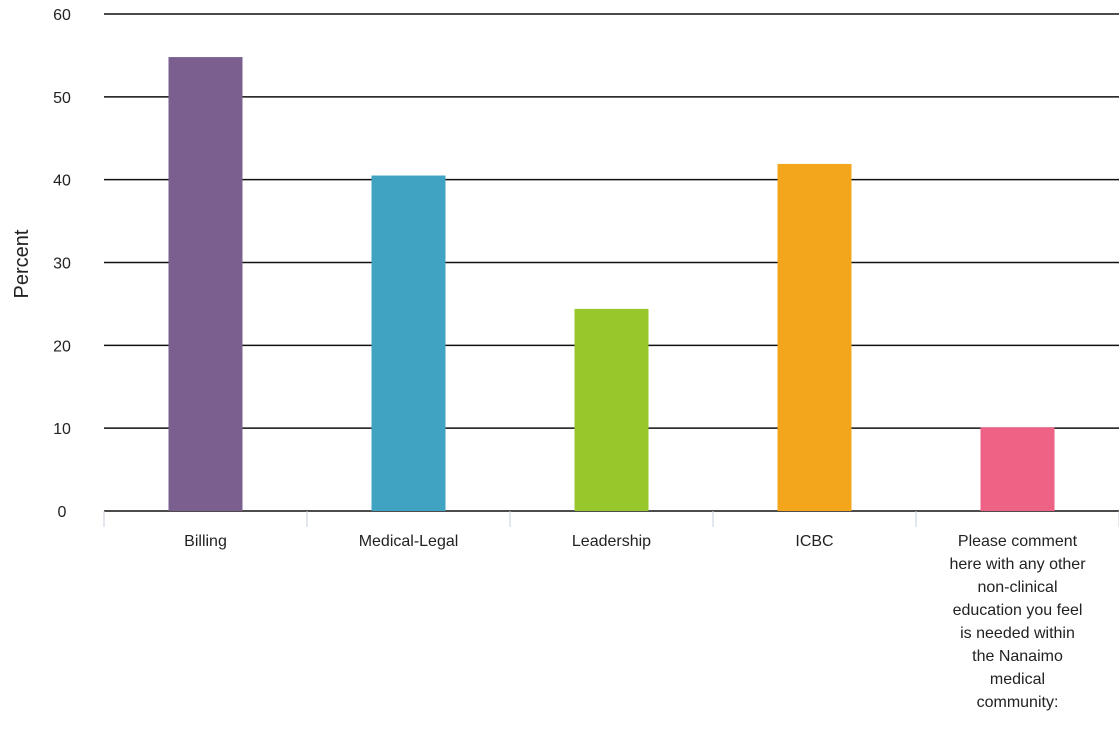  What do you see at coordinates (62, 15) in the screenshot?
I see `y-tick-label: 60` at bounding box center [62, 15].